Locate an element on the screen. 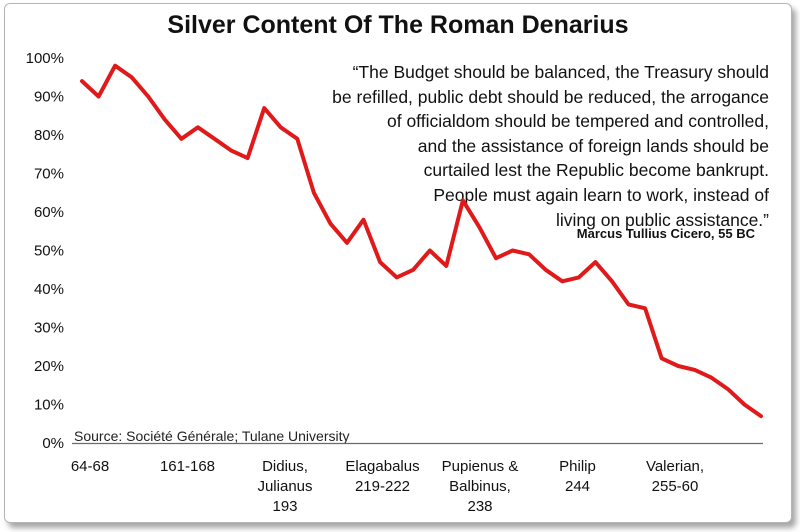  x-tick-label: Pupienus & Balbinus, 238 is located at coordinates (480, 486).